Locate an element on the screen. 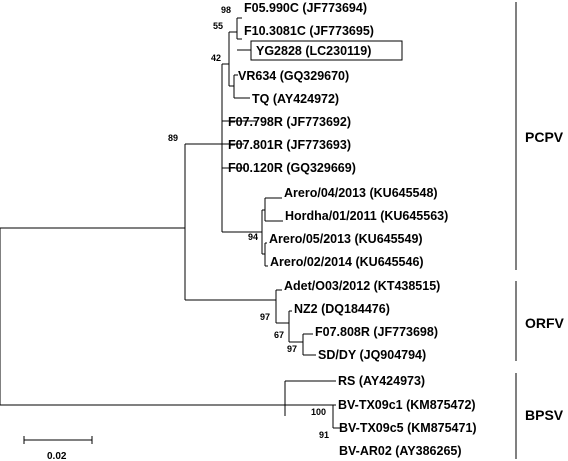  scale-bar-line is located at coordinates (58, 440).